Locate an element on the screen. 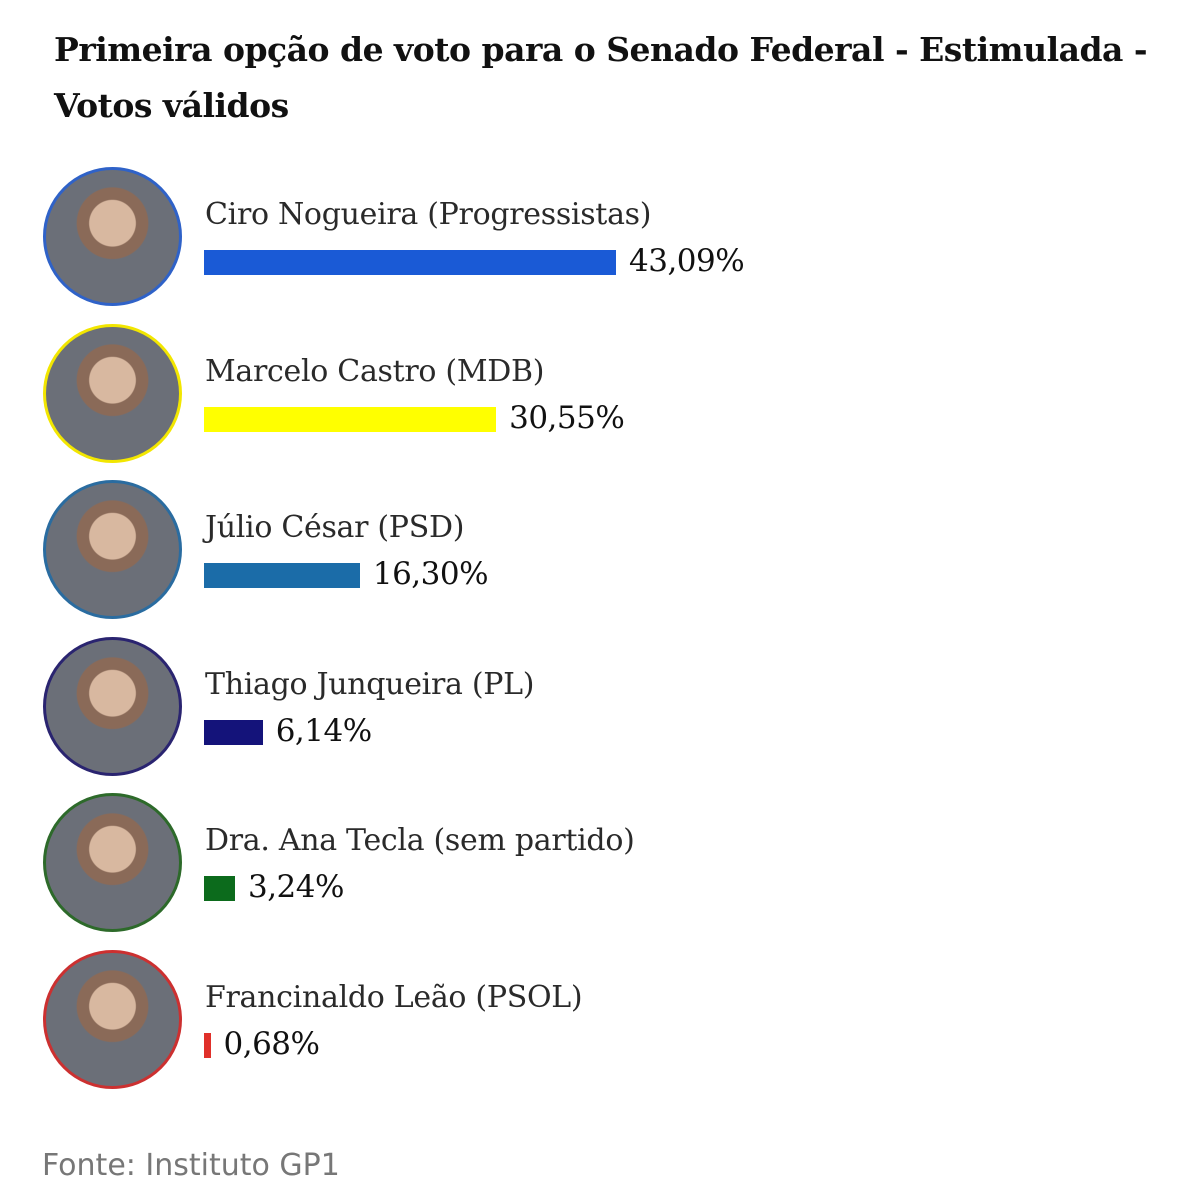 The width and height of the screenshot is (1202, 1200). category-label: Dra. Ana Tecla (sem partido) is located at coordinates (420, 840).